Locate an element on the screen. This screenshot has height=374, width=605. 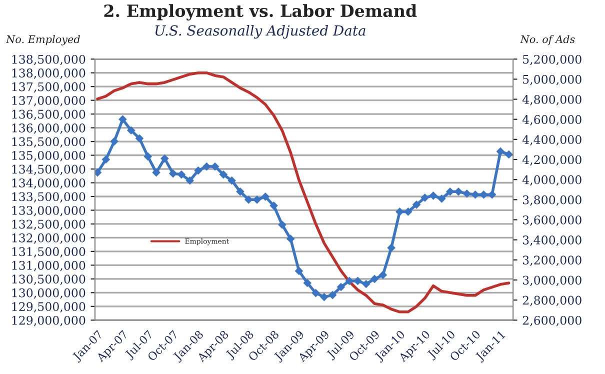
y-axis-title: No. Employed is located at coordinates (43, 40).